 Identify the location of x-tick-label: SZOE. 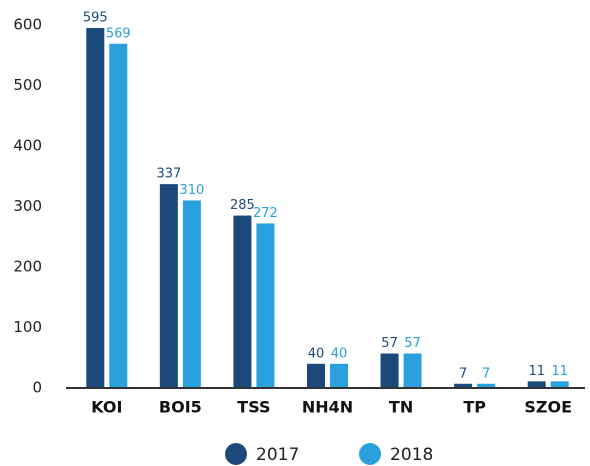
(548, 407).